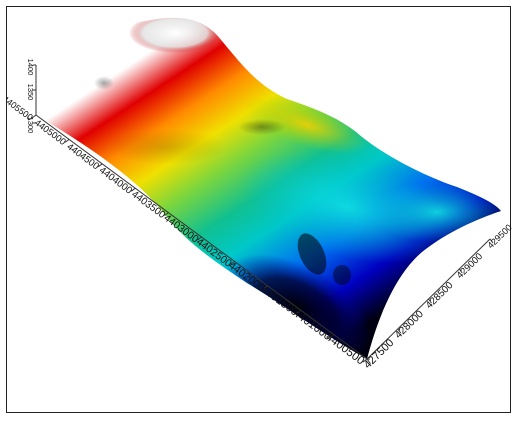  Describe the element at coordinates (30, 92) in the screenshot. I see `z-tick-label: 1350` at that location.